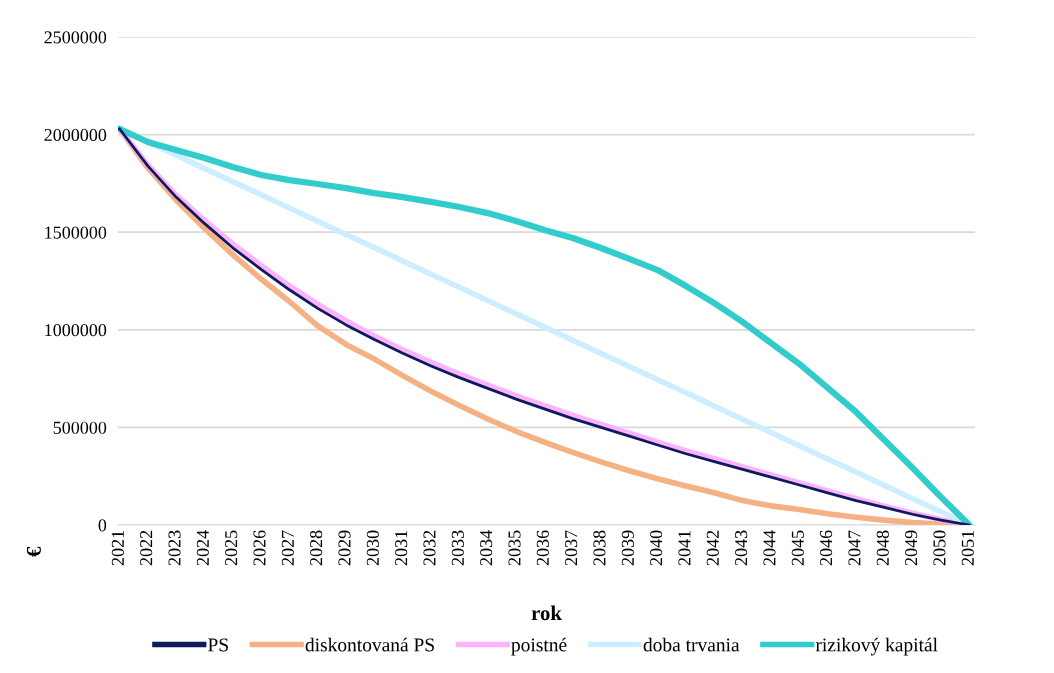 The image size is (1054, 673). What do you see at coordinates (571, 548) in the screenshot?
I see `x-tick-label: 2037` at bounding box center [571, 548].